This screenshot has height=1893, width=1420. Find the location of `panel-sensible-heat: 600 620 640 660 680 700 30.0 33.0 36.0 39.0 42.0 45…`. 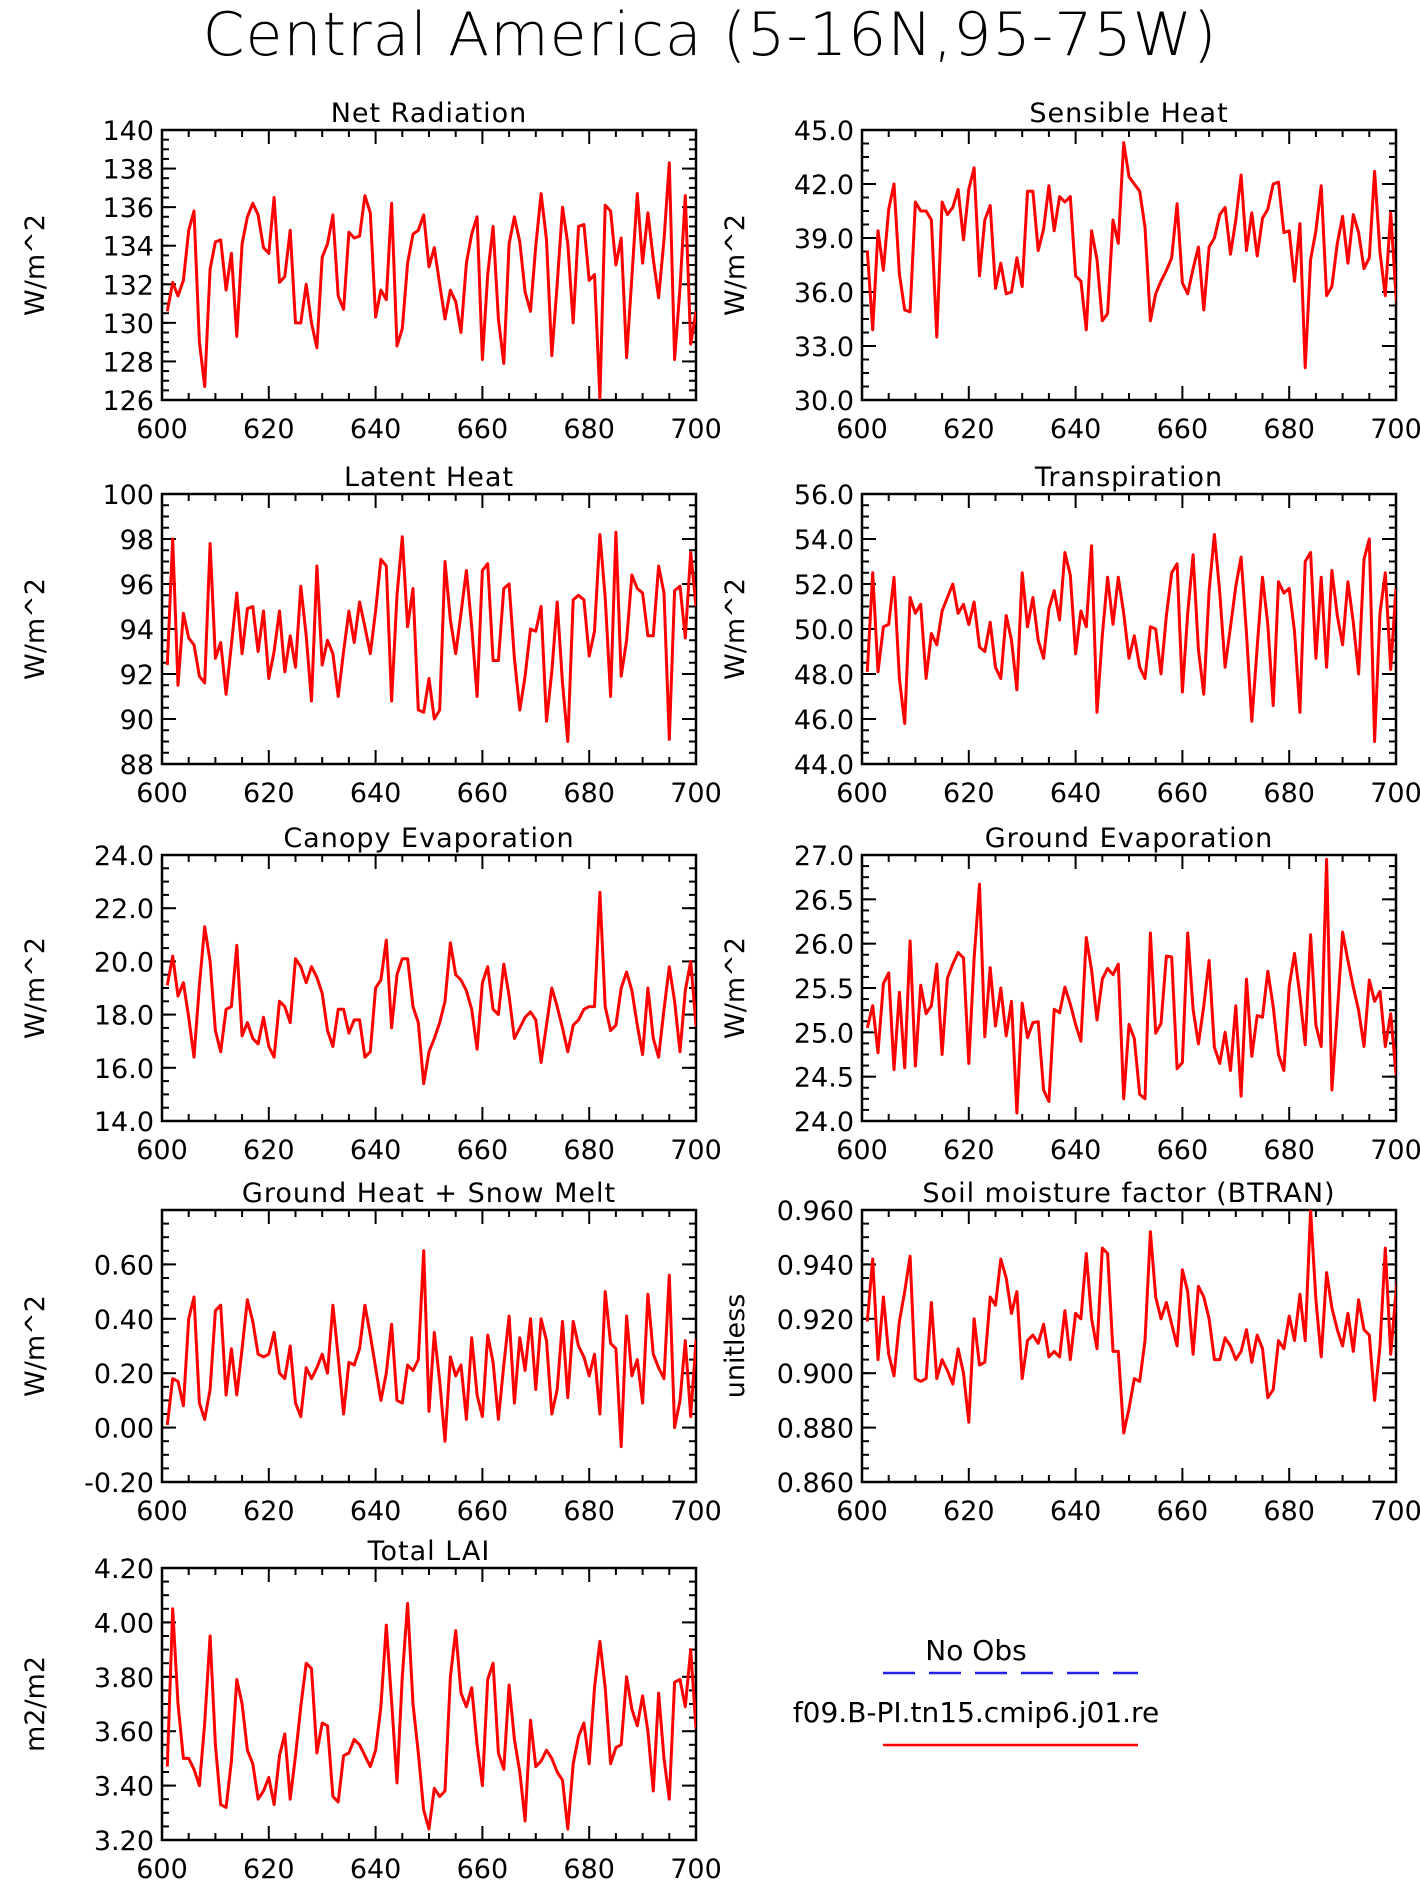

panel-sensible-heat: 600 620 640 660 680 700 30.0 33.0 36.0 39.0 42.0 45… is located at coordinates (1070, 271).